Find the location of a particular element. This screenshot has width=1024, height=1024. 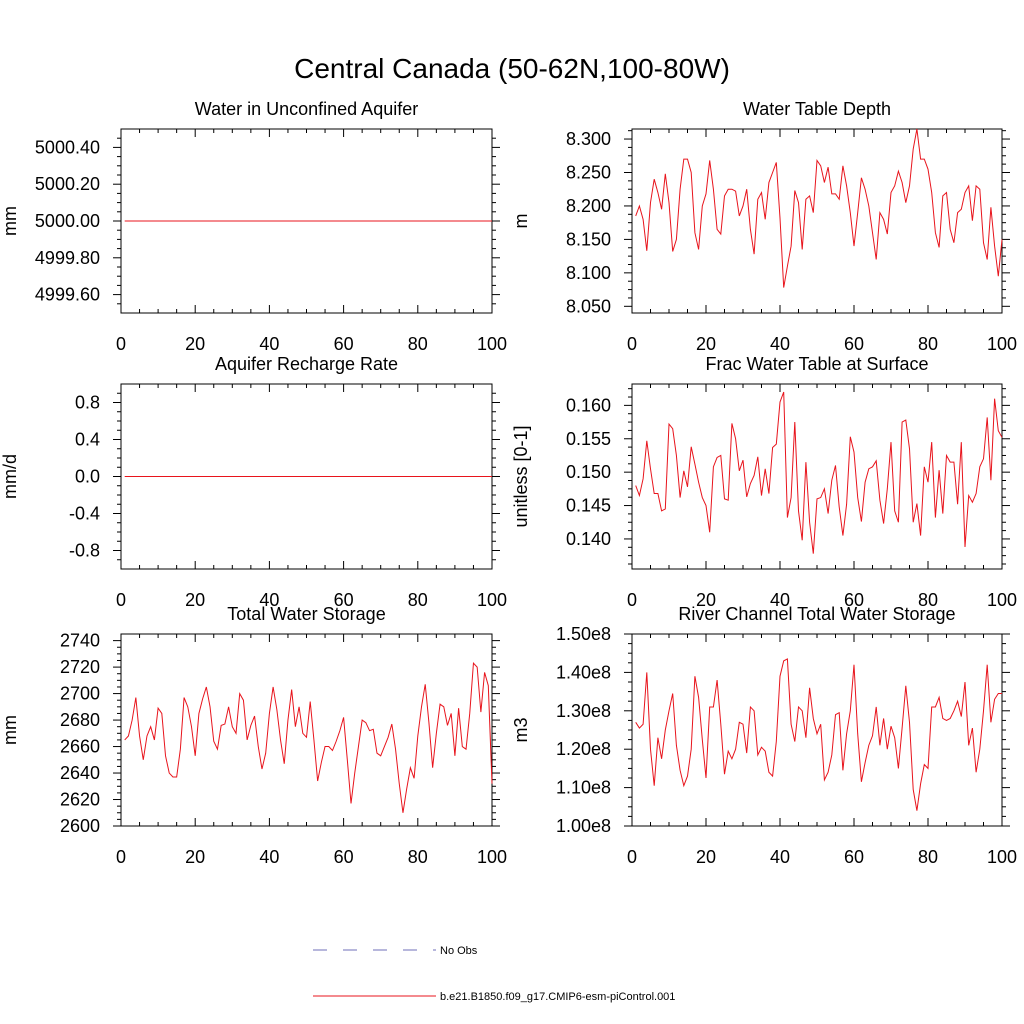

y-tick-label: 8.100 is located at coordinates (588, 273).